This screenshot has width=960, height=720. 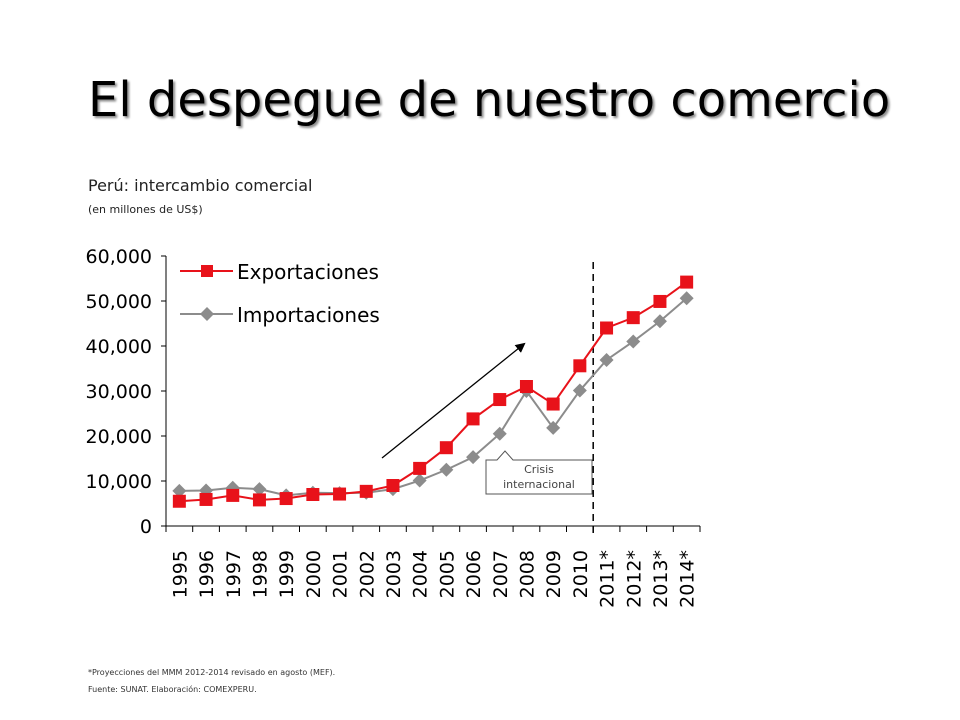 I want to click on legend: Exportaciones Importaciones, so click(x=280, y=293).